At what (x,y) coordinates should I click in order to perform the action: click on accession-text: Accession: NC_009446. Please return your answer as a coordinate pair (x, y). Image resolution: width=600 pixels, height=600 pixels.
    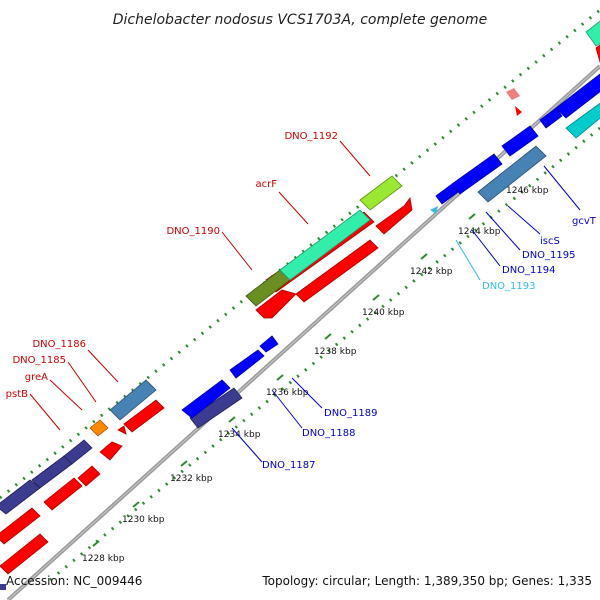
    Looking at the image, I should click on (74, 581).